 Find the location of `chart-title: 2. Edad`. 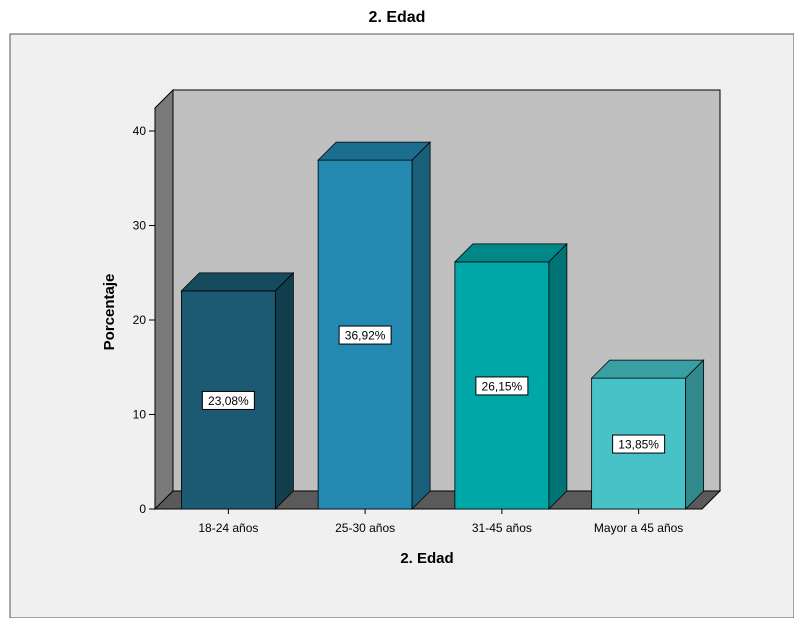

chart-title: 2. Edad is located at coordinates (397, 17).